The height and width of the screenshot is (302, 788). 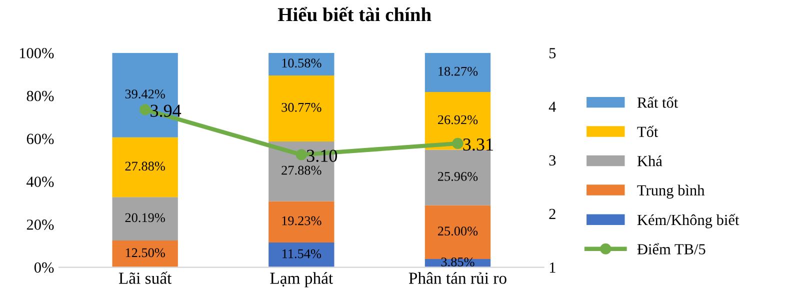 What do you see at coordinates (145, 278) in the screenshot?
I see `x-tick-label: Lãi suất` at bounding box center [145, 278].